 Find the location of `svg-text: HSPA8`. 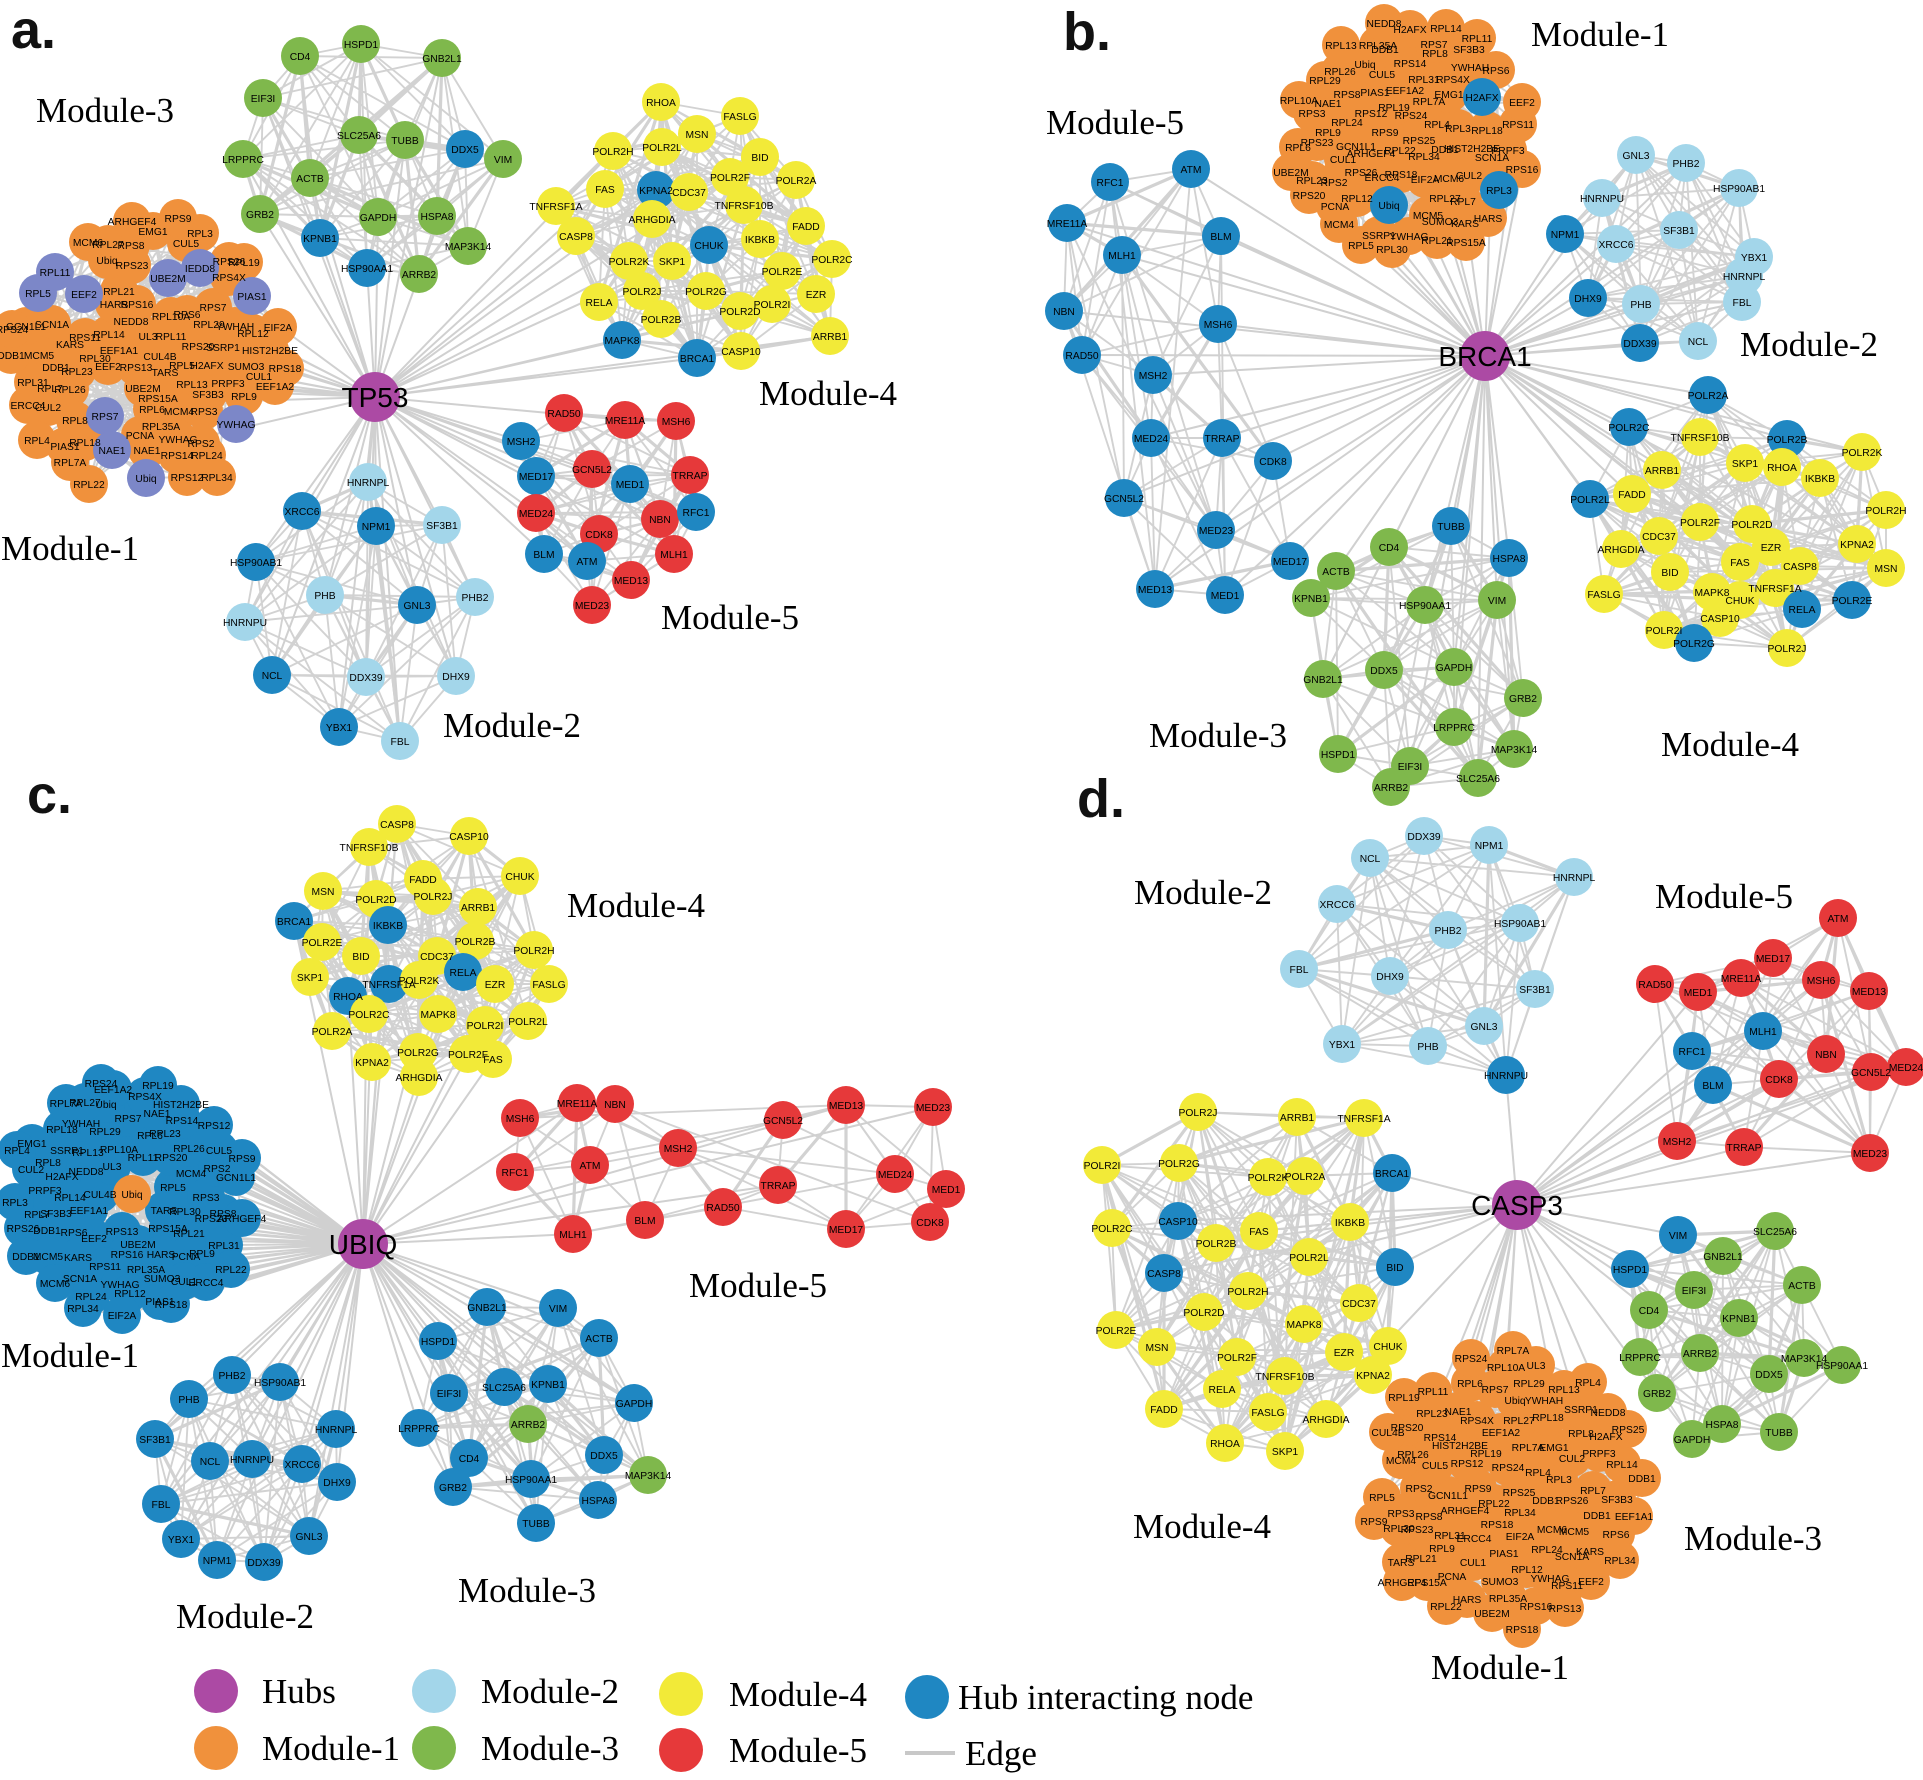

svg-text: HSPA8 is located at coordinates (597, 1501).